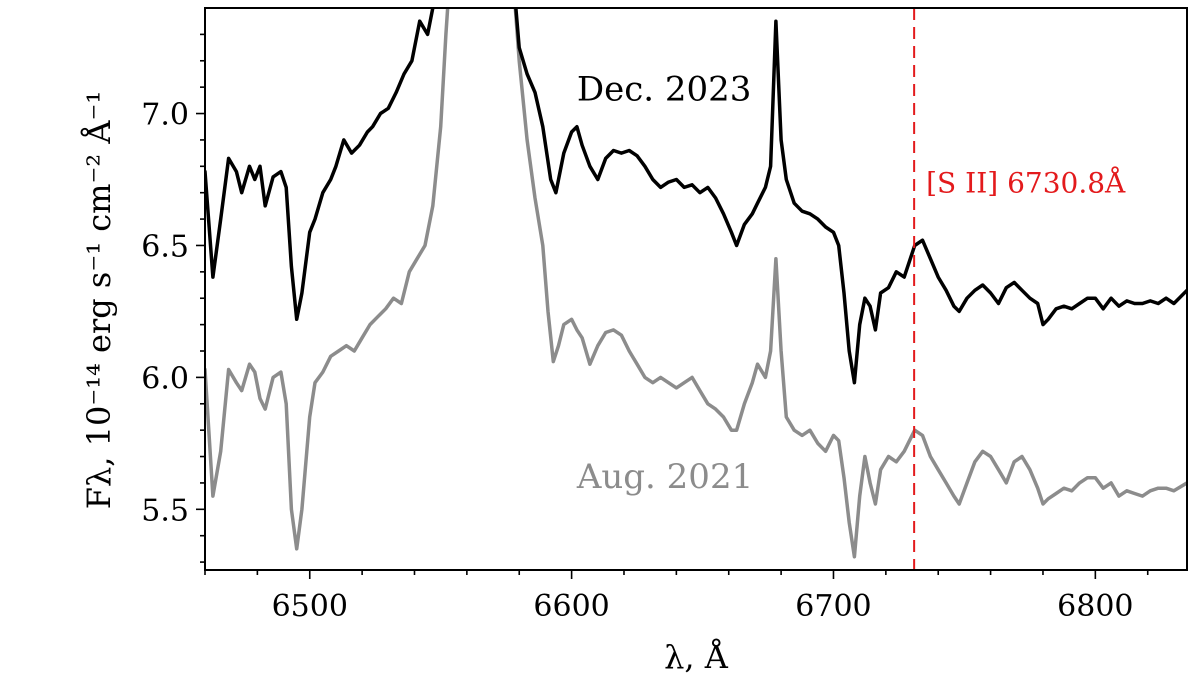 Image resolution: width=1200 pixels, height=689 pixels. What do you see at coordinates (664, 89) in the screenshot?
I see `series-label-dec-2023: Dec. 2023` at bounding box center [664, 89].